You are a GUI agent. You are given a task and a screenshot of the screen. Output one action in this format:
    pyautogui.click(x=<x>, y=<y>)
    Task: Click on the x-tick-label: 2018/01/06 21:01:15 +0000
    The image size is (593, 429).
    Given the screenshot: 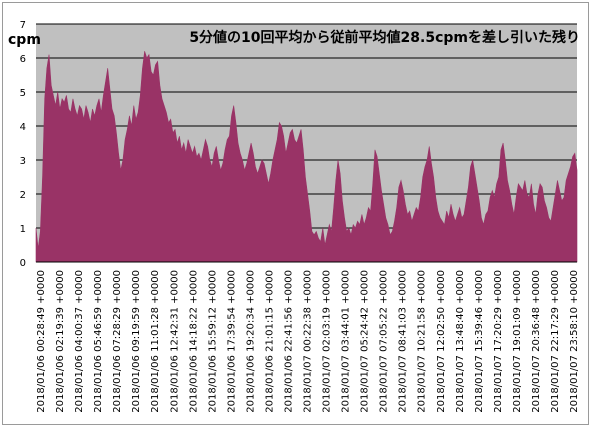 What is the action you would take?
    pyautogui.click(x=269, y=341)
    